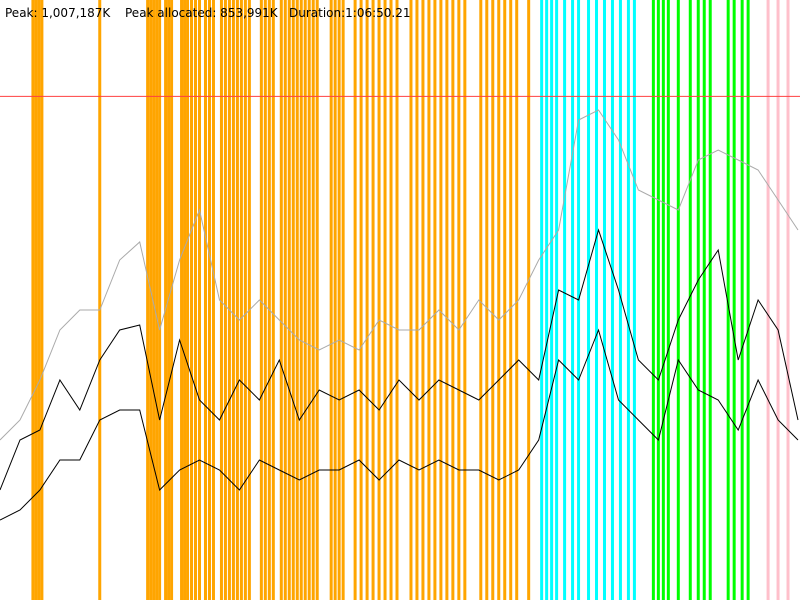 The height and width of the screenshot is (600, 800). Describe the element at coordinates (202, 13) in the screenshot. I see `peak-allocated-text: Peak allocated: 853,991K` at that location.